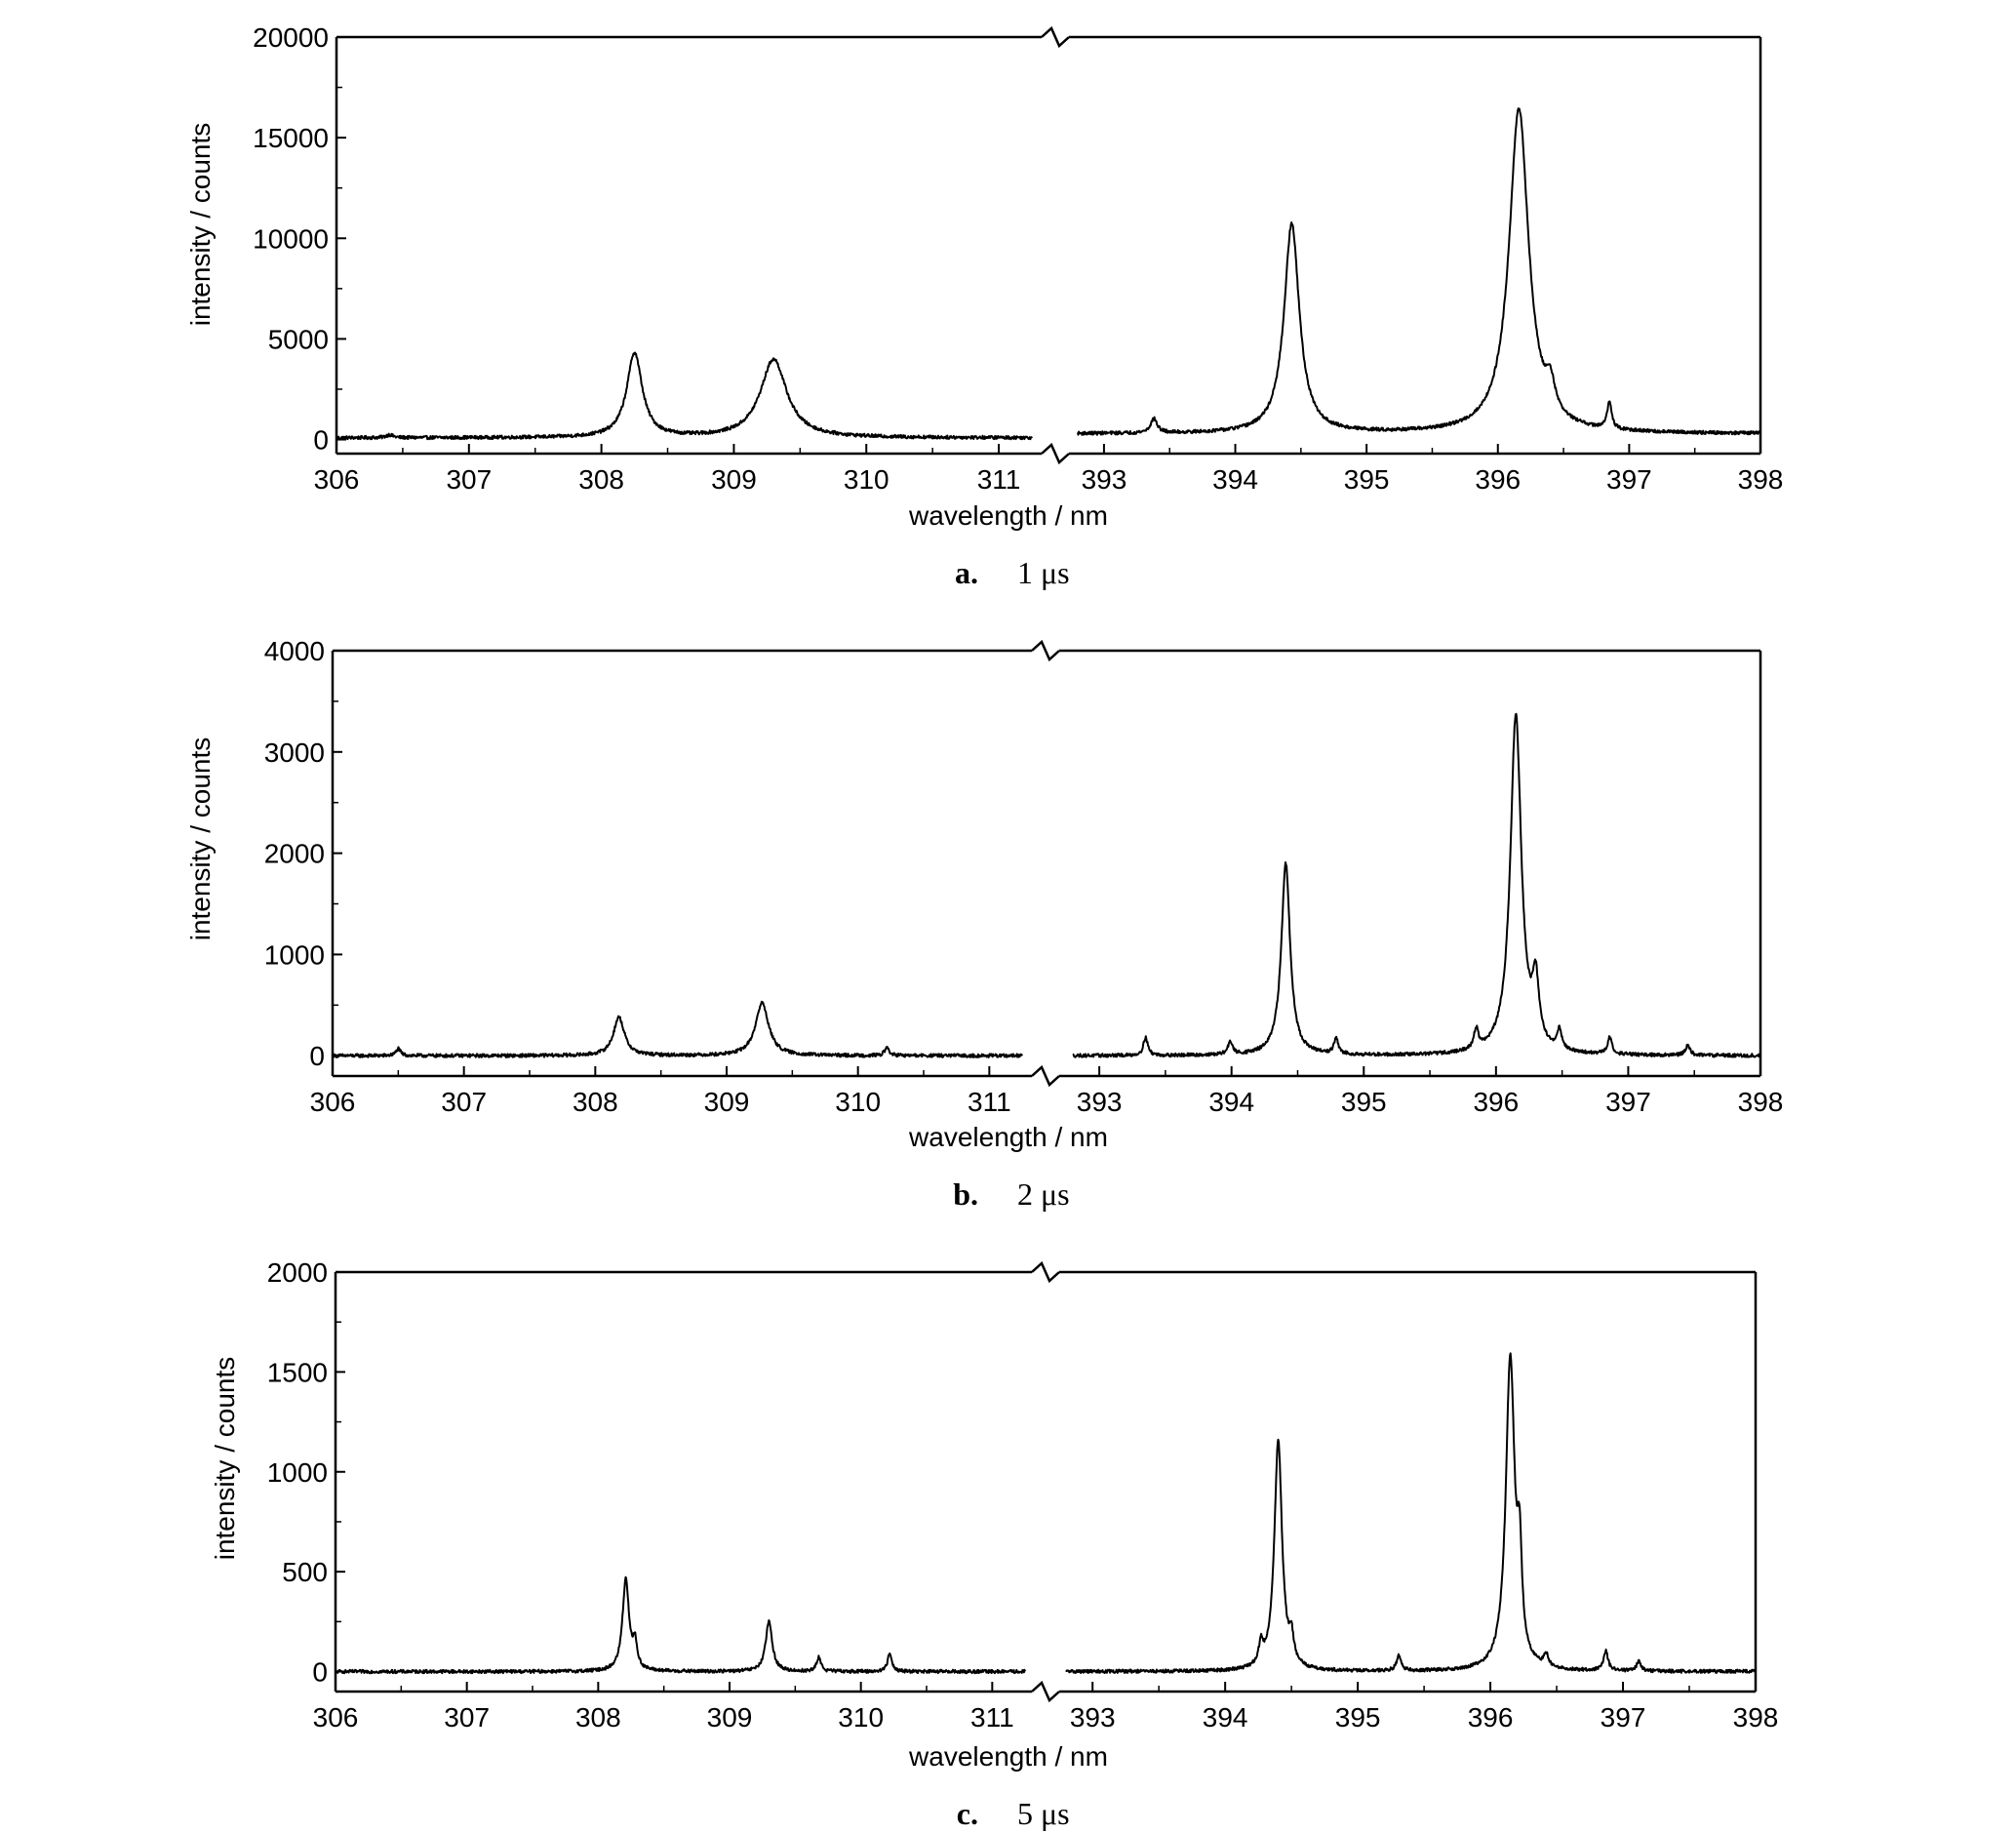 The height and width of the screenshot is (1833, 2016). I want to click on panel-caption-letter: a., so click(967, 572).